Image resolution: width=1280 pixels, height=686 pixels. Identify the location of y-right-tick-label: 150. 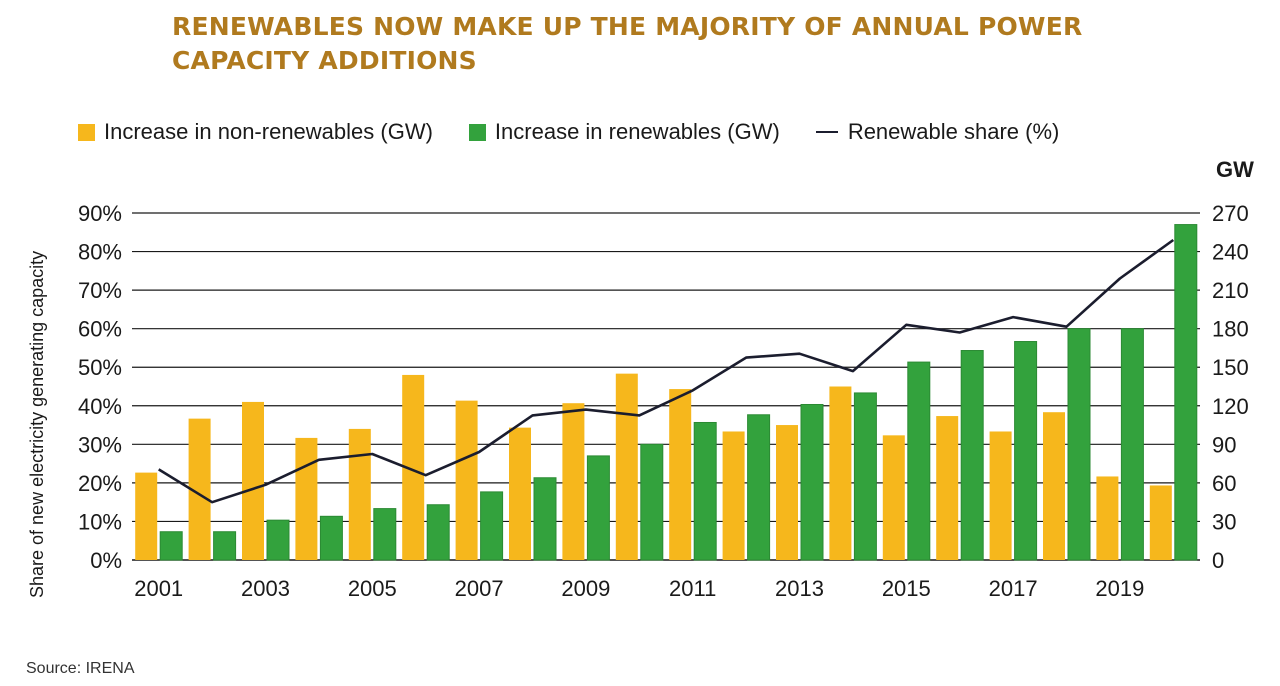
(1230, 367).